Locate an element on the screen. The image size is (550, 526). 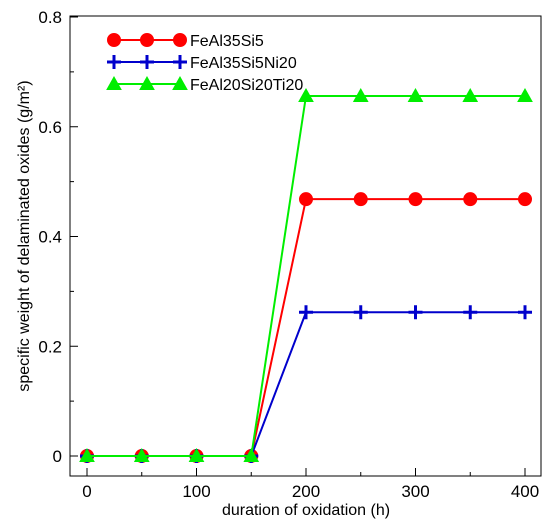
legend-label: FeAl35Si5Ni20 is located at coordinates (243, 63).